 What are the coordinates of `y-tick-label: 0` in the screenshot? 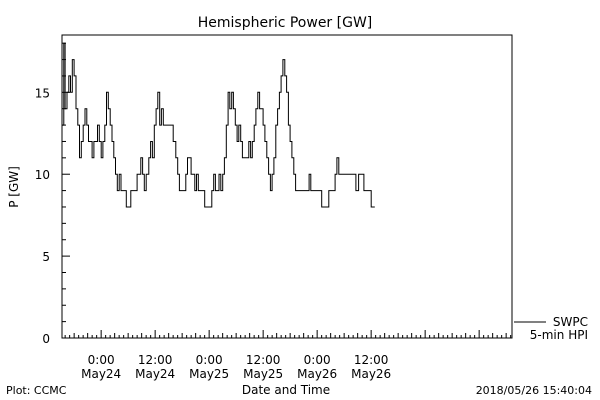 It's located at (46, 339).